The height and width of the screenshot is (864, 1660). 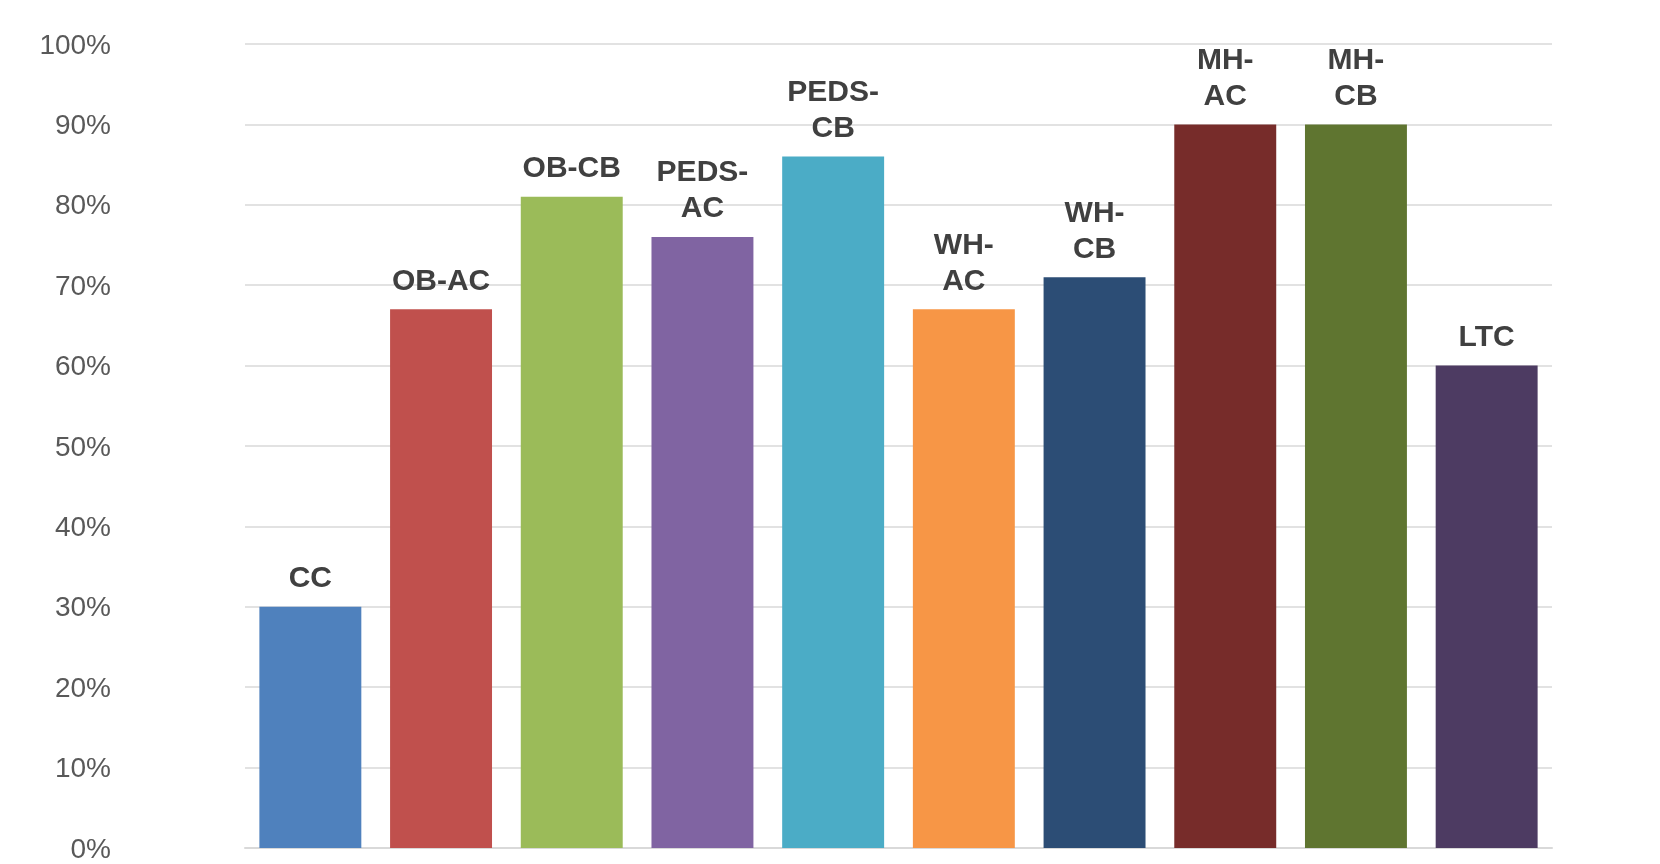 I want to click on x-tick-label: WH-AC, so click(x=963, y=261).